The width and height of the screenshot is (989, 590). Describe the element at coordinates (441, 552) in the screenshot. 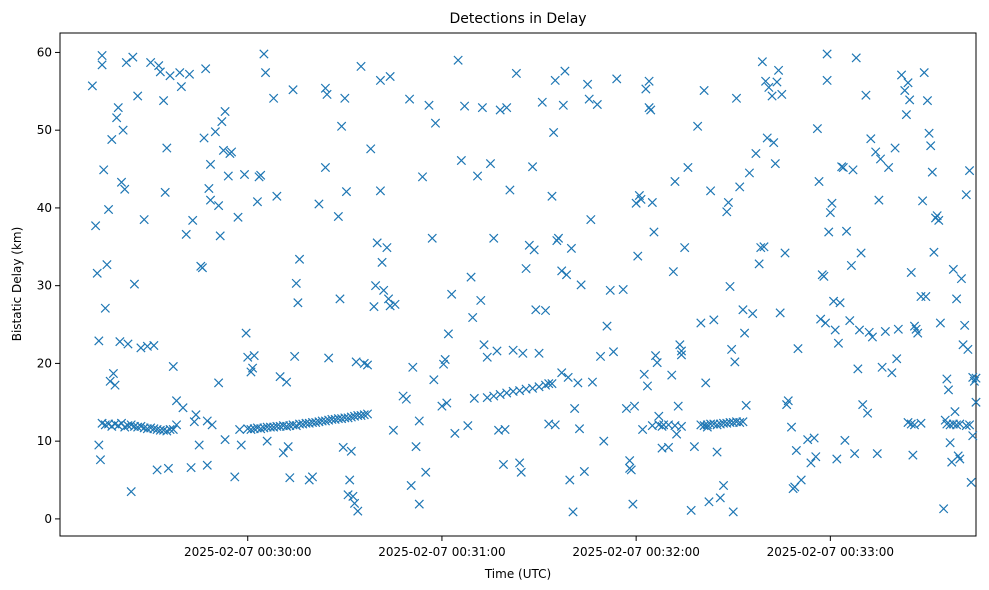

I see `x-tick-label: 2025-02-07 00:31:00` at that location.